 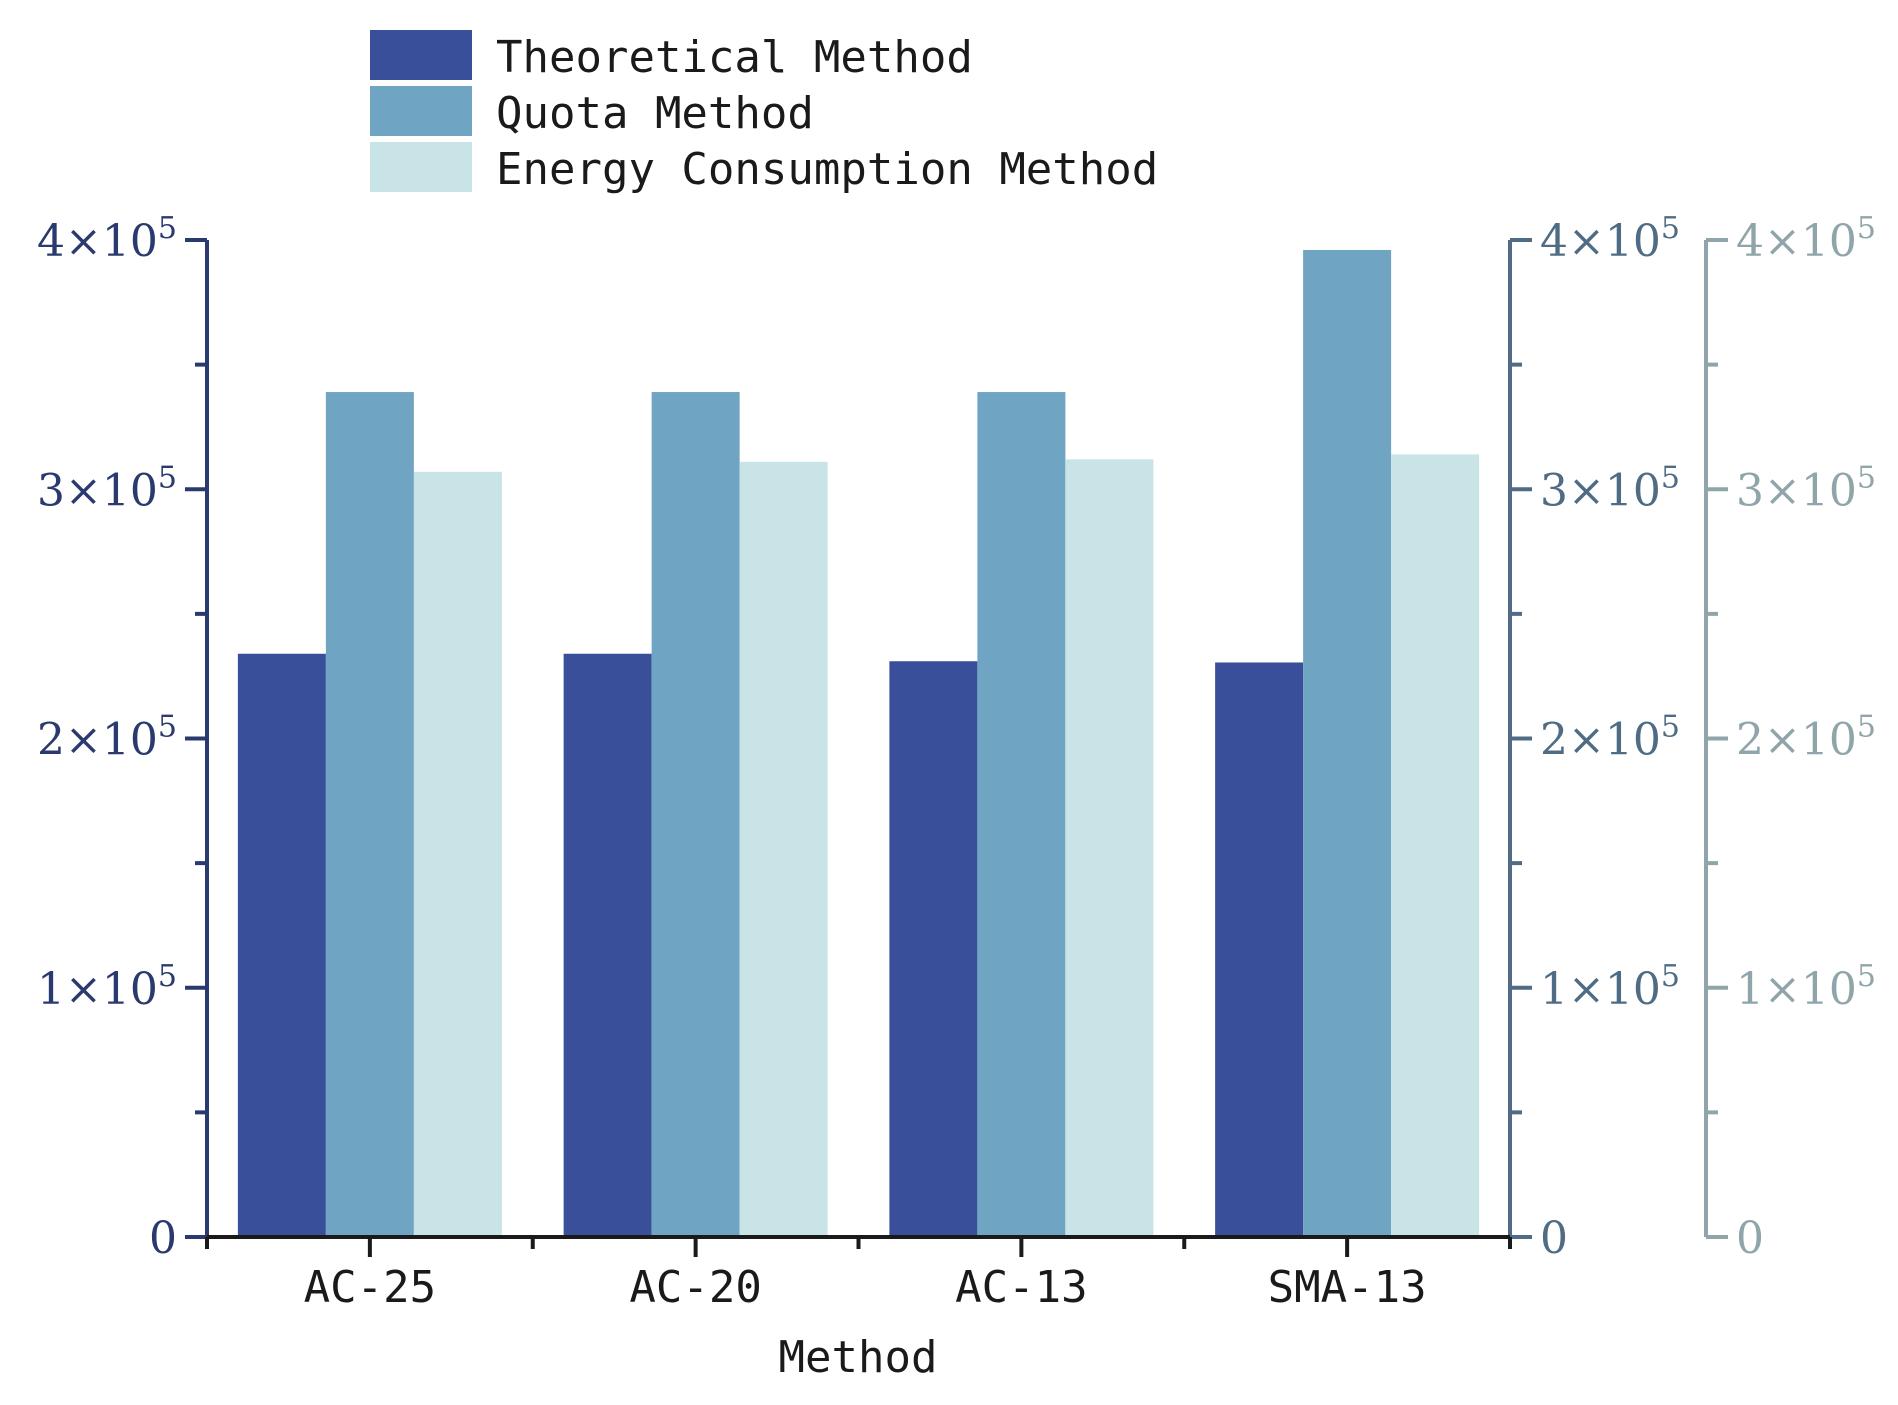 What do you see at coordinates (734, 57) in the screenshot?
I see `legend-label: Theoretical Method` at bounding box center [734, 57].